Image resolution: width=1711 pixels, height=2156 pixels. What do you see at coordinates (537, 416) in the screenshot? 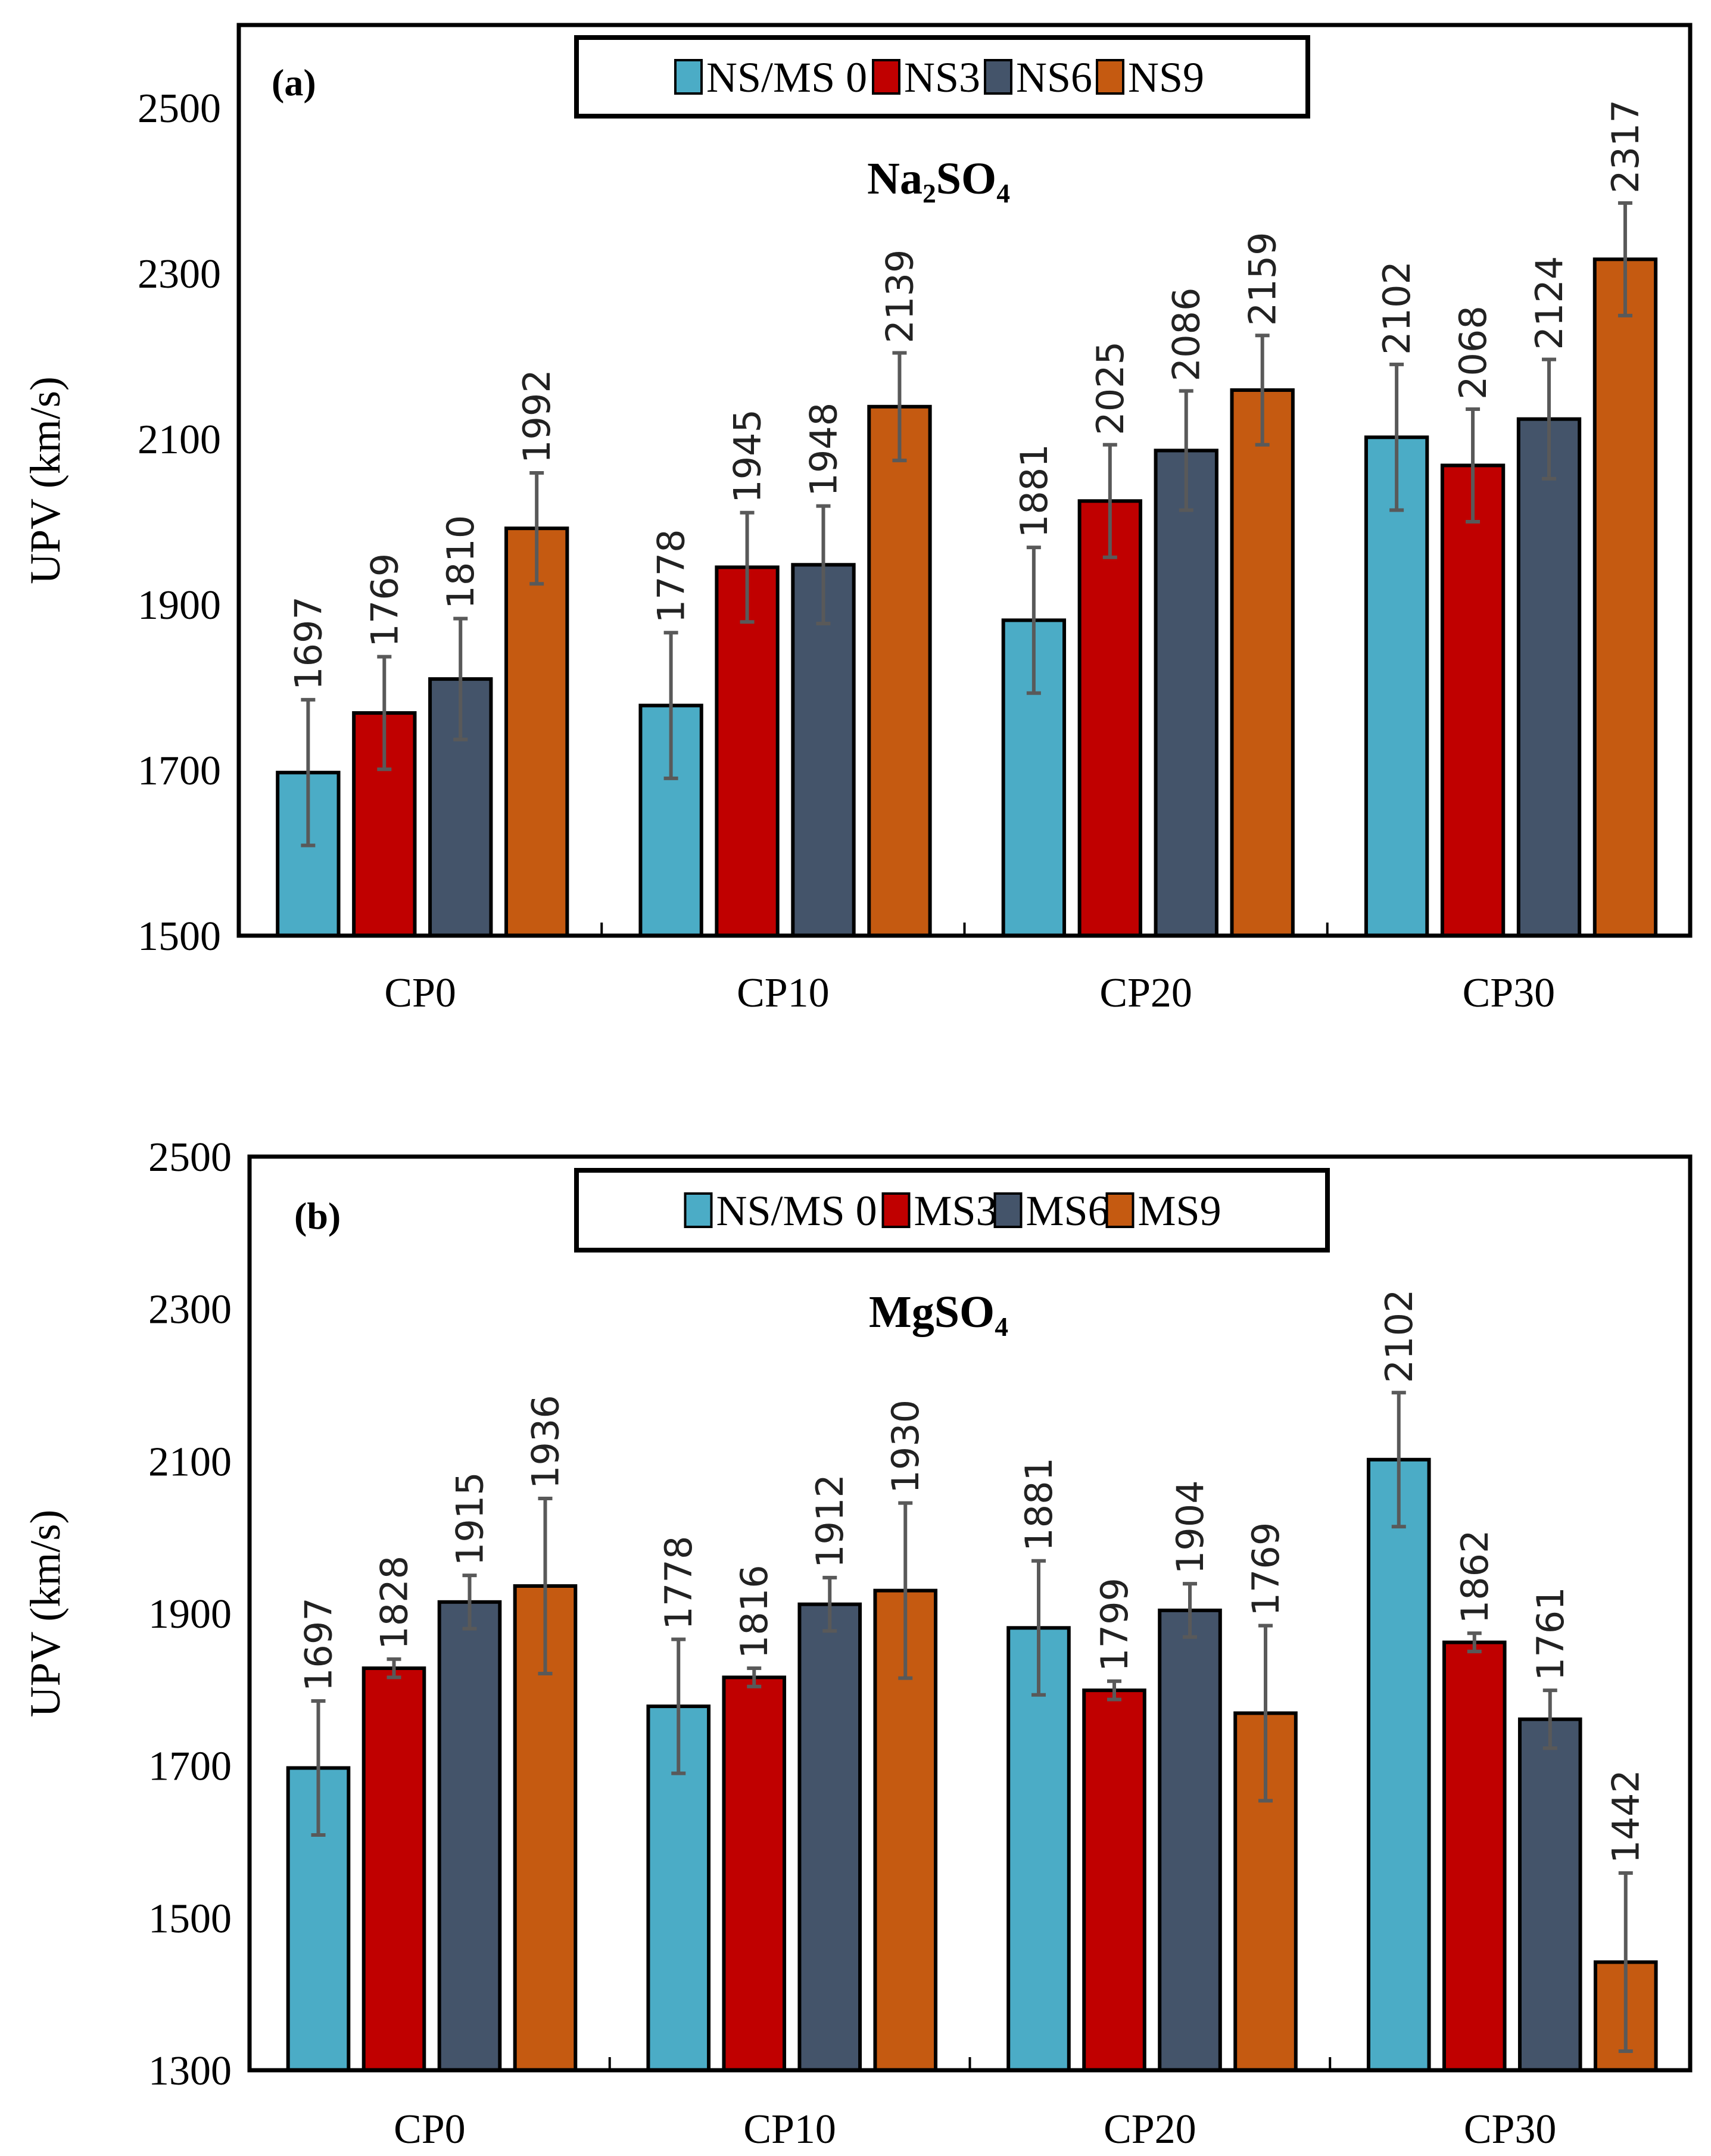
I see `data-label: 1992` at bounding box center [537, 416].